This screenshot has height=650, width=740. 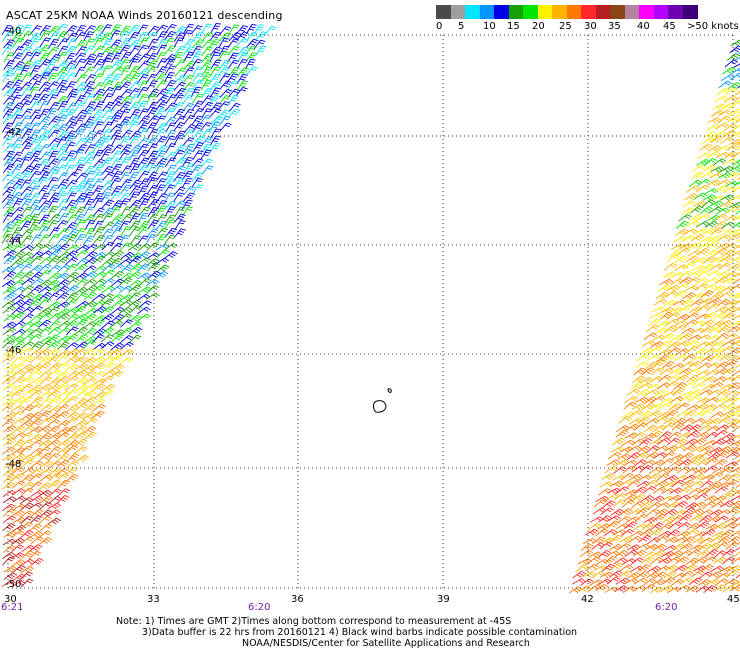 What do you see at coordinates (297, 599) in the screenshot?
I see `lon-tick-label: 36` at bounding box center [297, 599].